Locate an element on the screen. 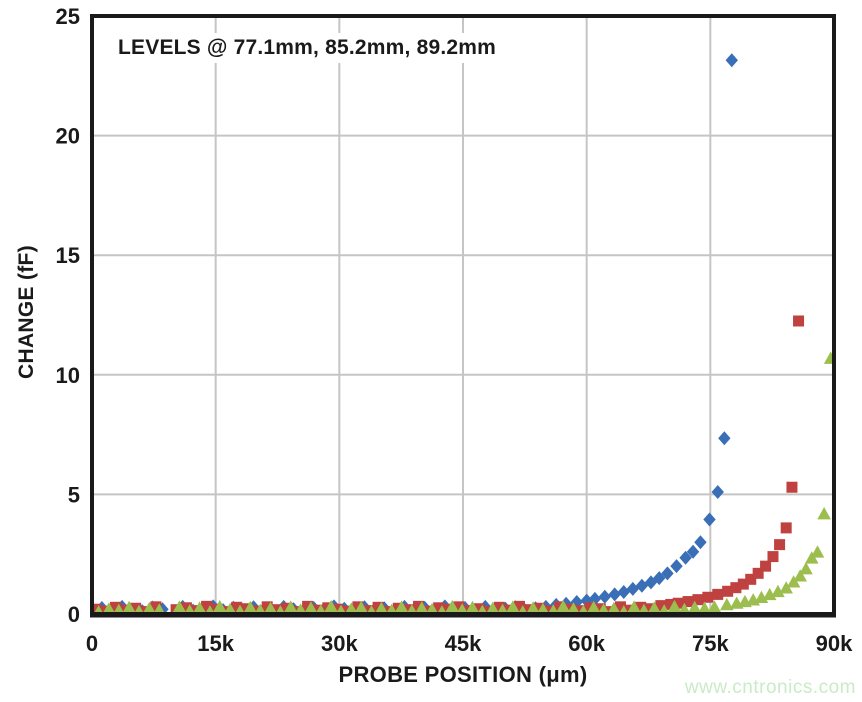  x-tick-label: 30k is located at coordinates (339, 643).